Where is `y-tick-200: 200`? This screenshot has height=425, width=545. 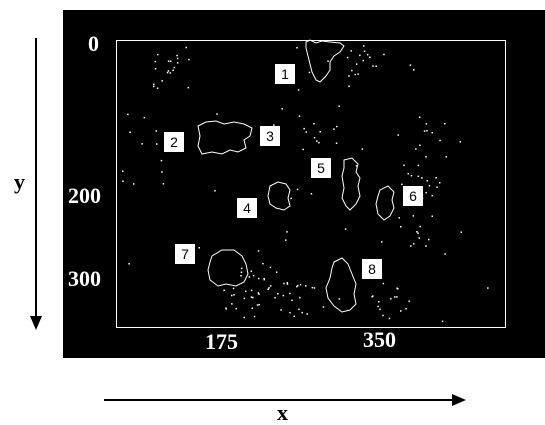 y-tick-200: 200 is located at coordinates (84, 195).